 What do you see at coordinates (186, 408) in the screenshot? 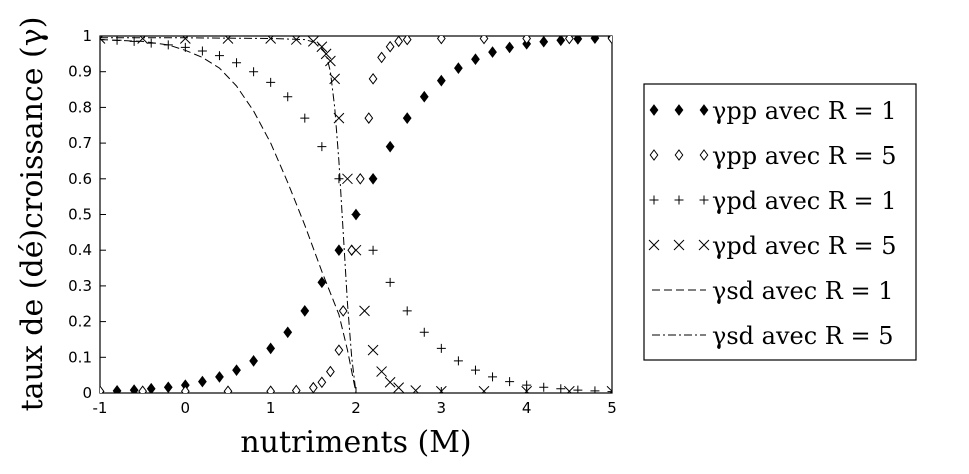
I see `x-tick-label: 0` at bounding box center [186, 408].